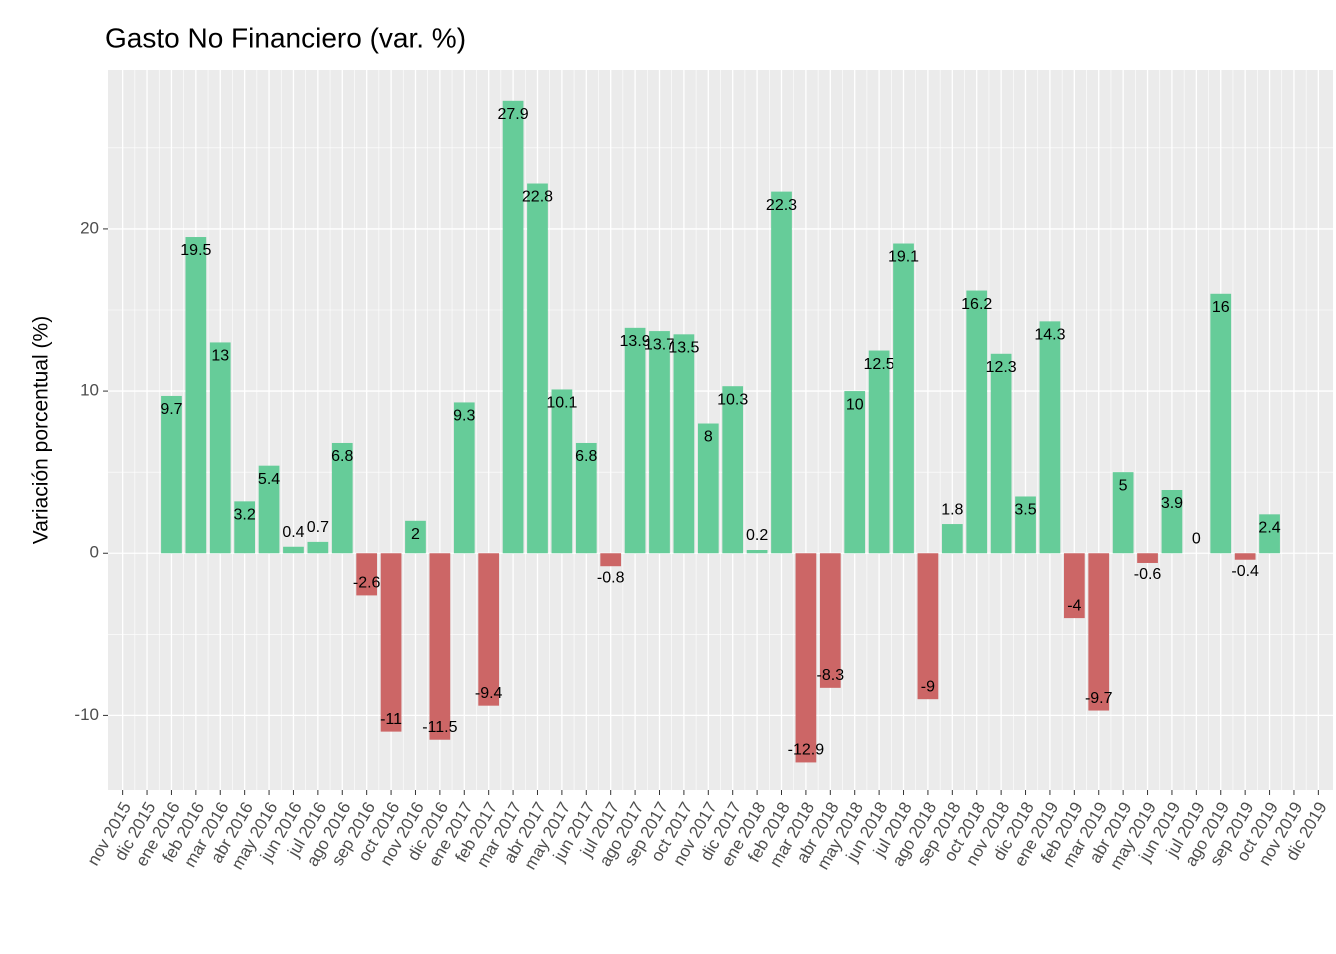 This screenshot has width=1336, height=954. Describe the element at coordinates (391, 719) in the screenshot. I see `data-label: -11` at that location.